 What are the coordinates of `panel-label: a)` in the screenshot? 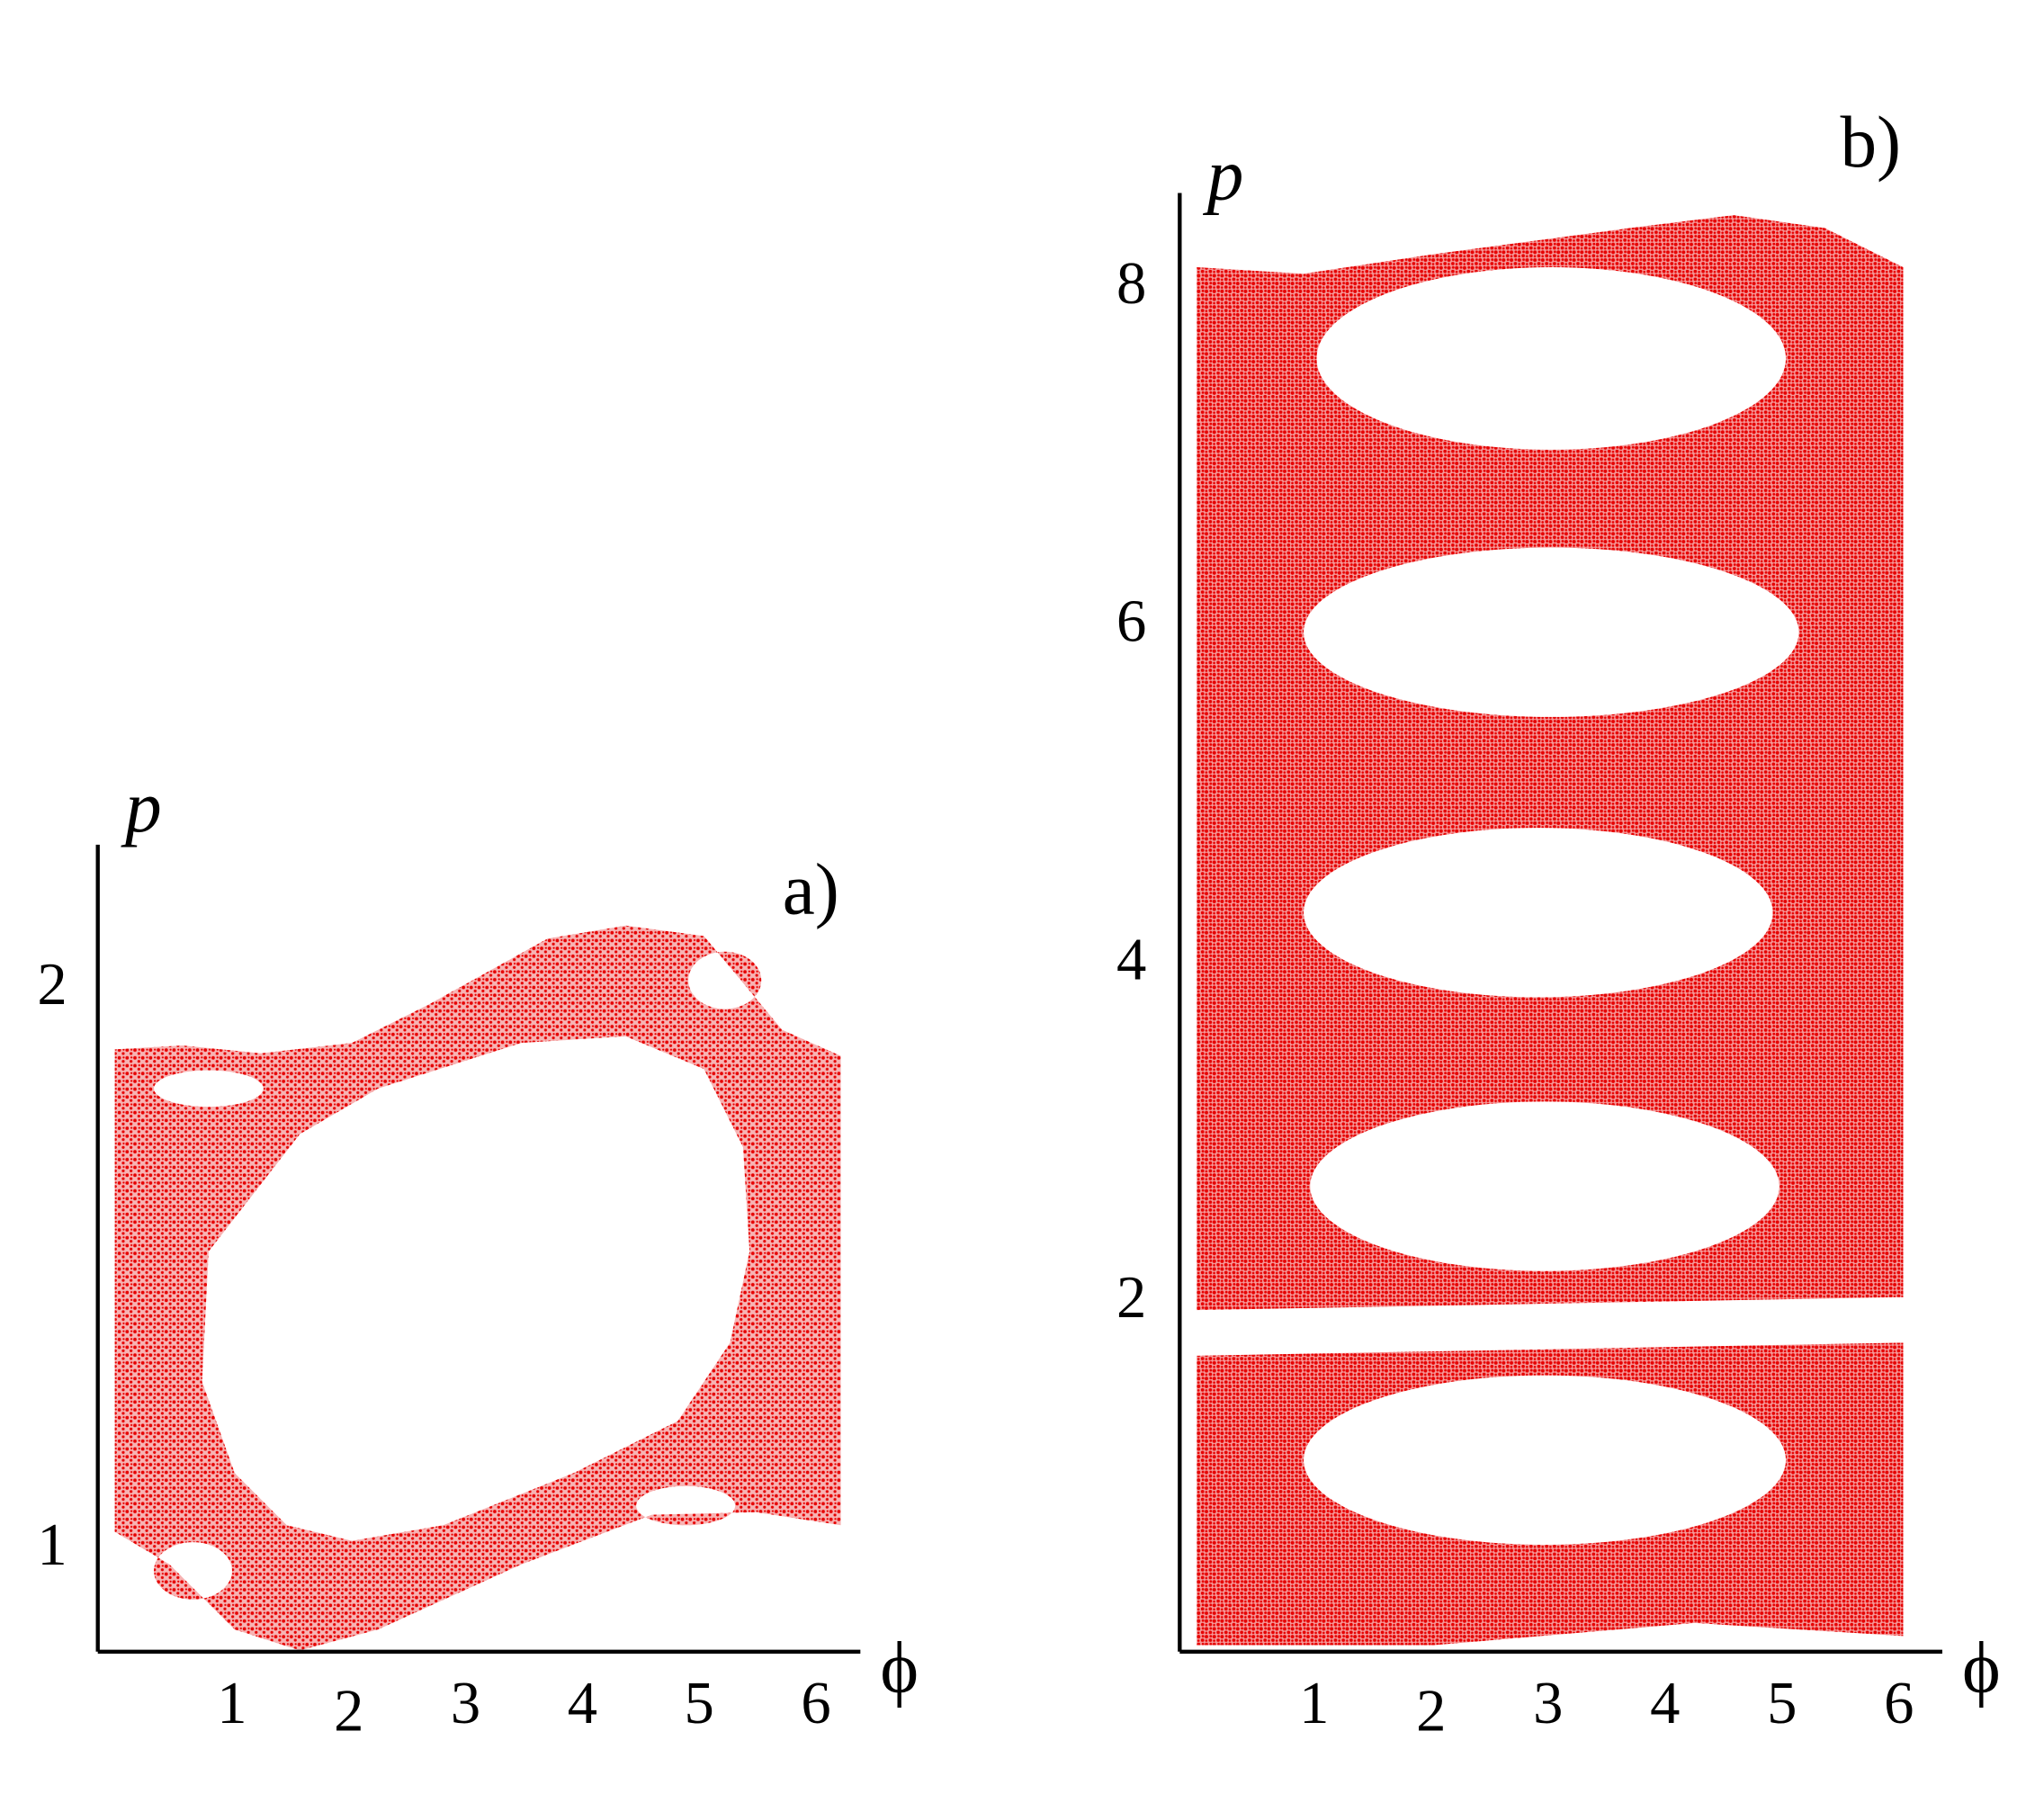 It's located at (811, 888).